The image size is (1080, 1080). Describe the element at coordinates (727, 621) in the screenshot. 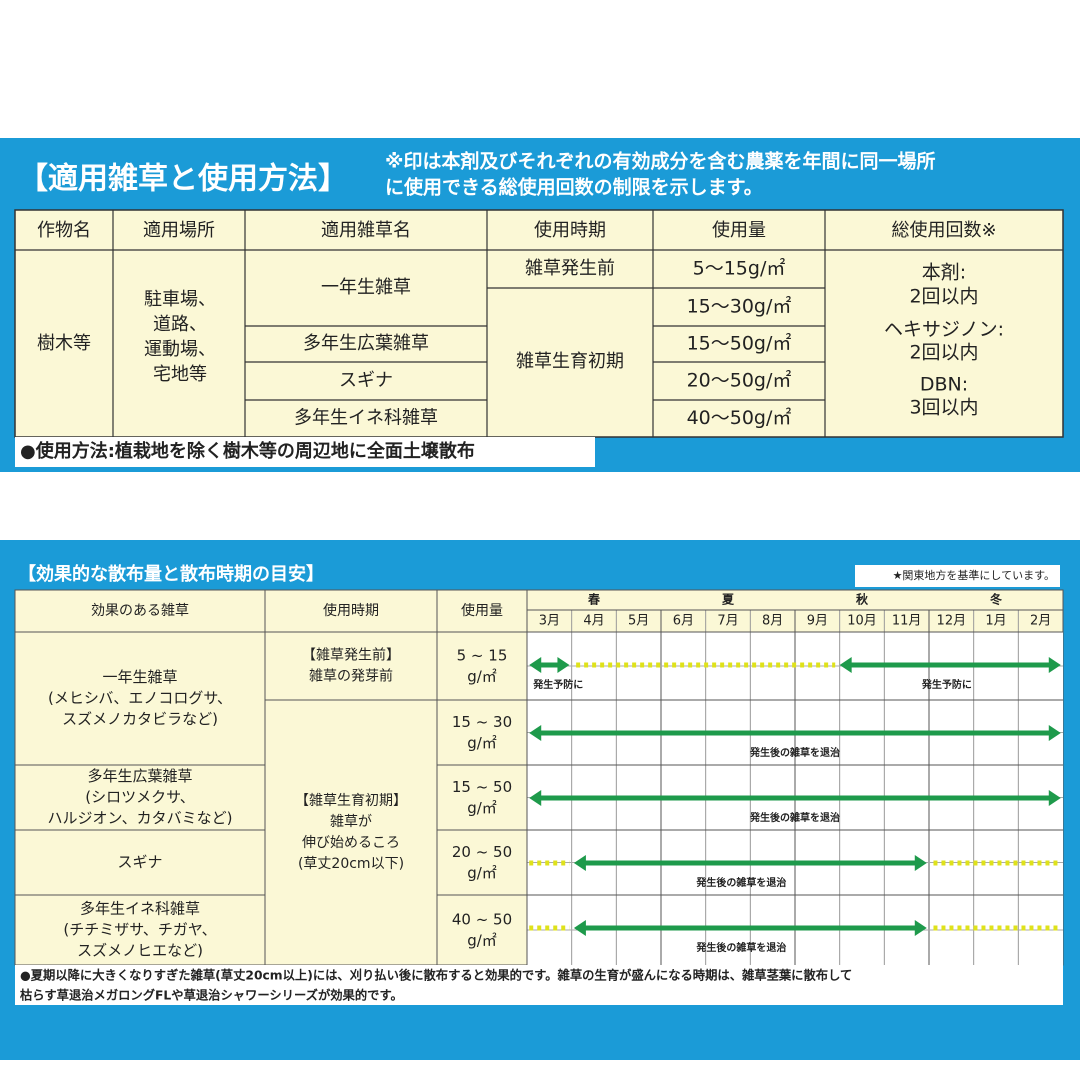

I see `month: 7月` at that location.